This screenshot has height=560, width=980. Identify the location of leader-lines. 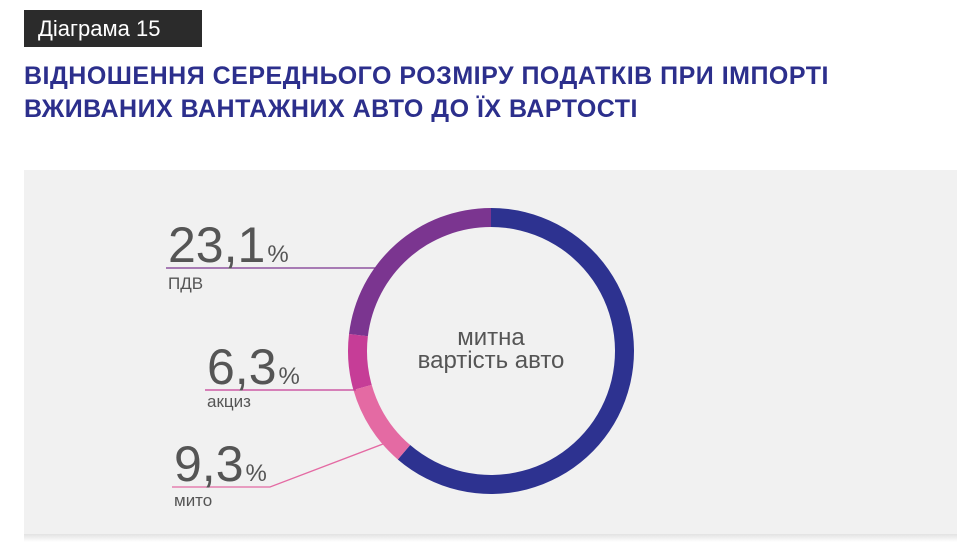
(275, 377).